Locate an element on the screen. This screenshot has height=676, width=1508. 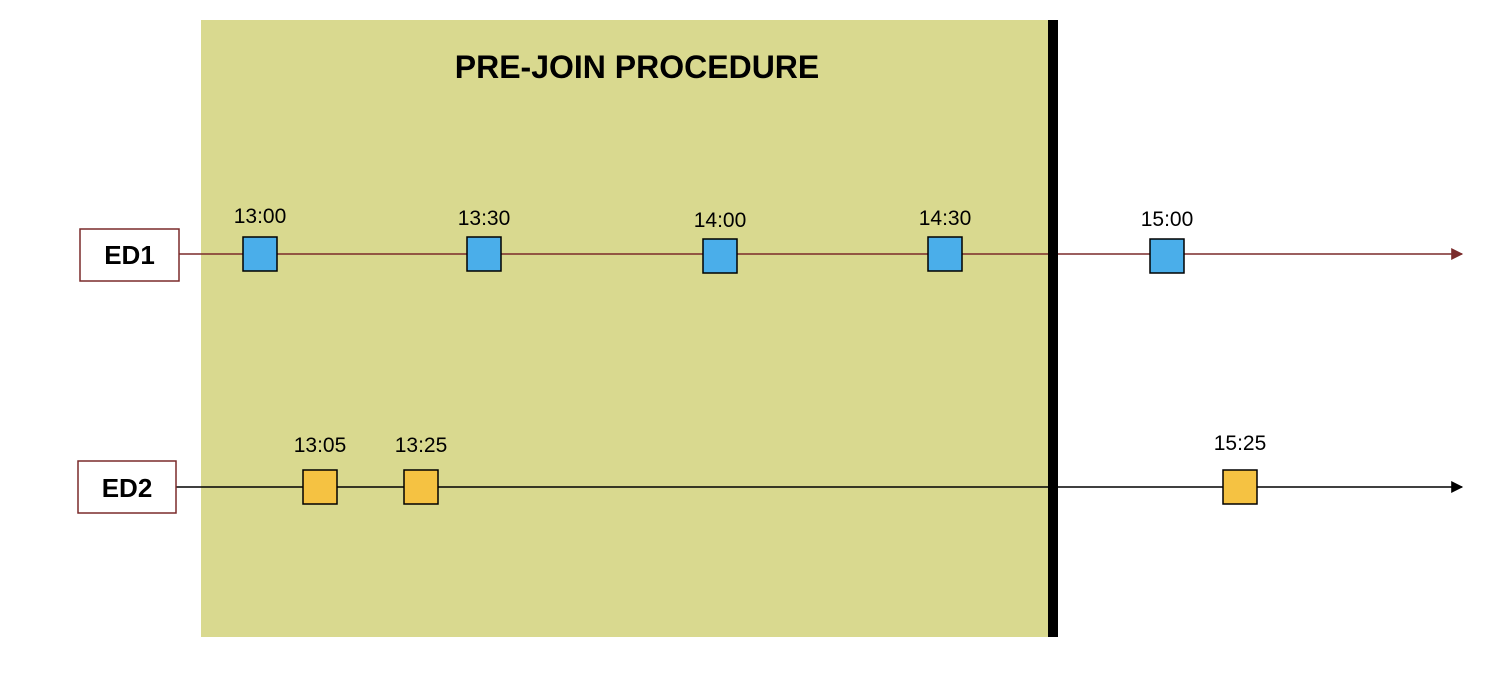
timeline-ed1: ED1 13:00 13:30 14:00 14:30 15:00 is located at coordinates (771, 243).